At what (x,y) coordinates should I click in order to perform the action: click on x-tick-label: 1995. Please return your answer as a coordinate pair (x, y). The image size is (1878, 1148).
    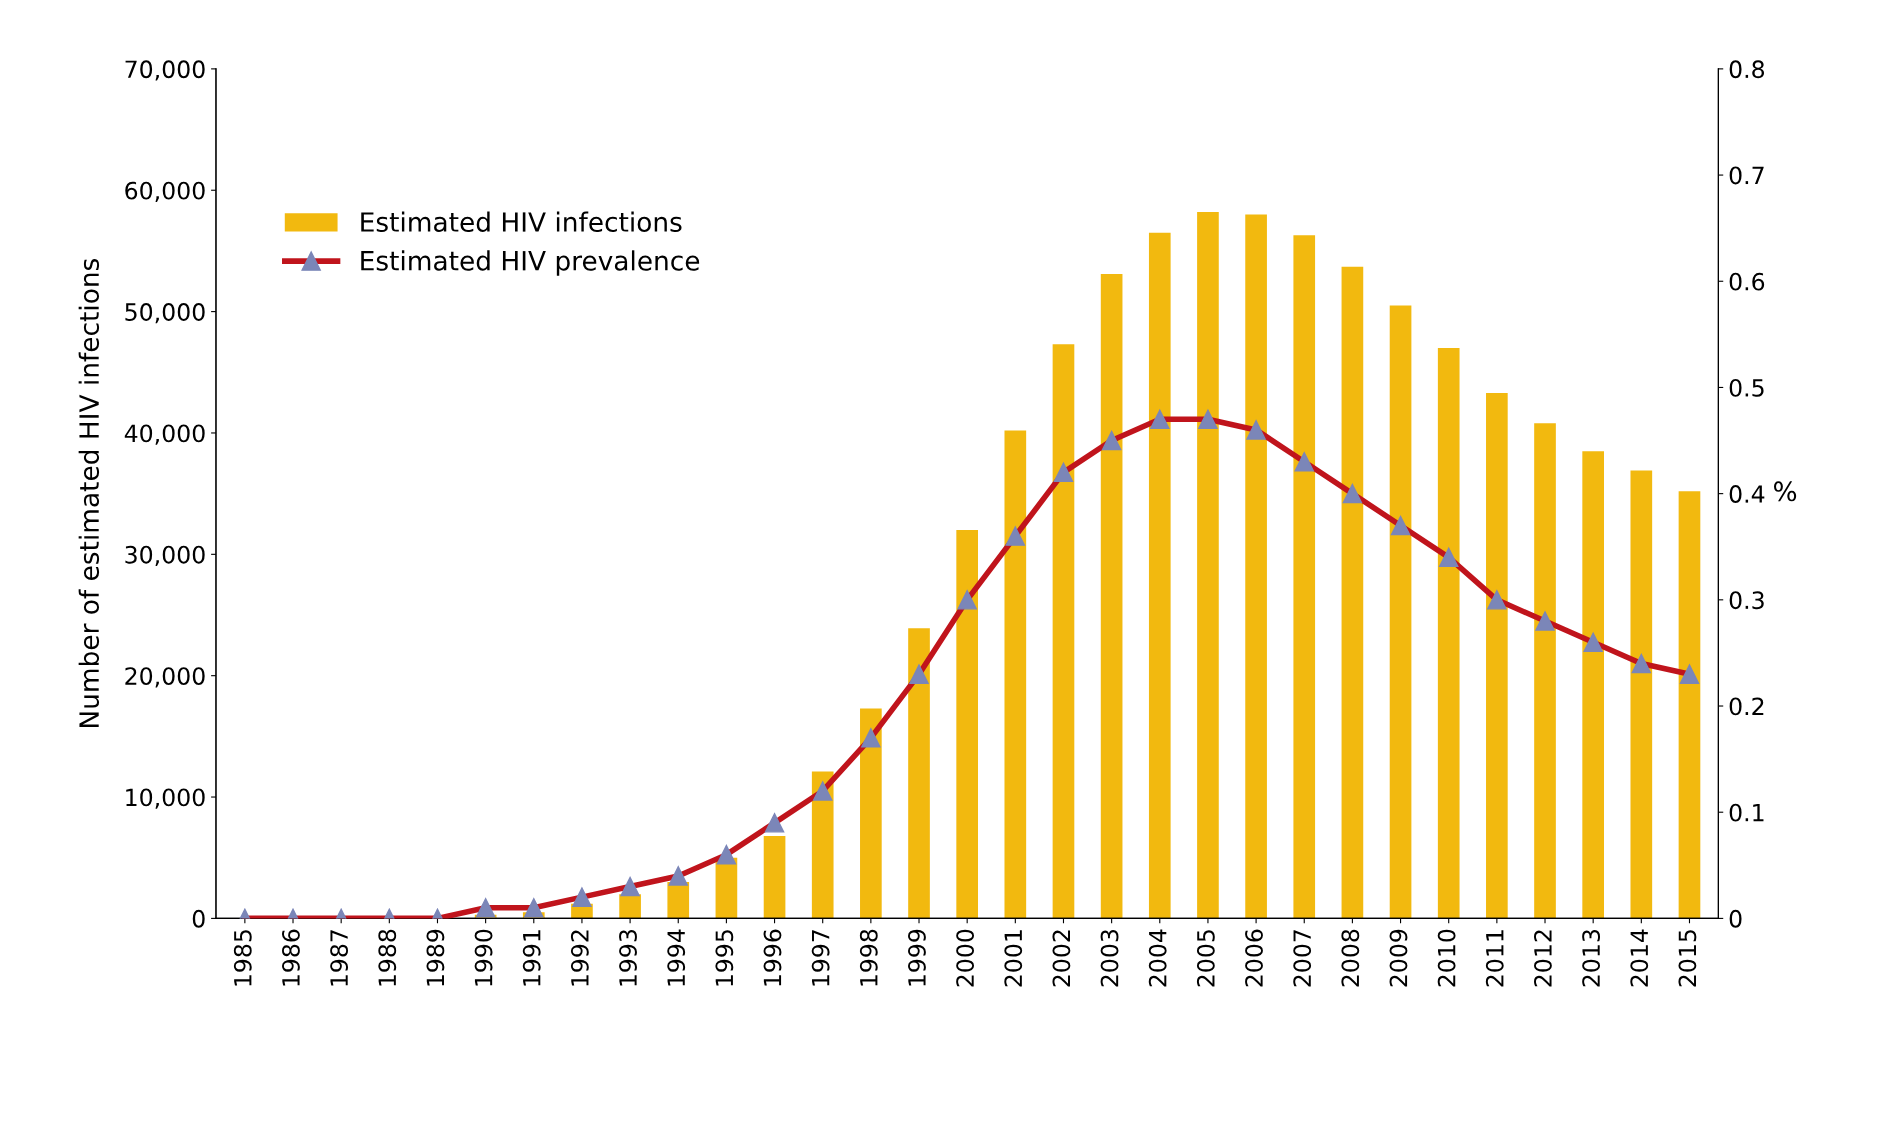
    Looking at the image, I should click on (724, 958).